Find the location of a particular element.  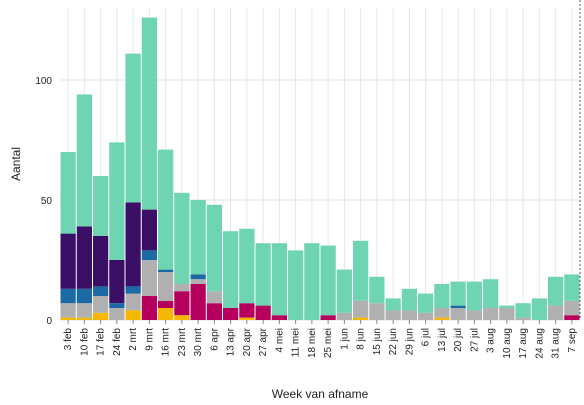

x-tick-label: 20 apr is located at coordinates (247, 341).